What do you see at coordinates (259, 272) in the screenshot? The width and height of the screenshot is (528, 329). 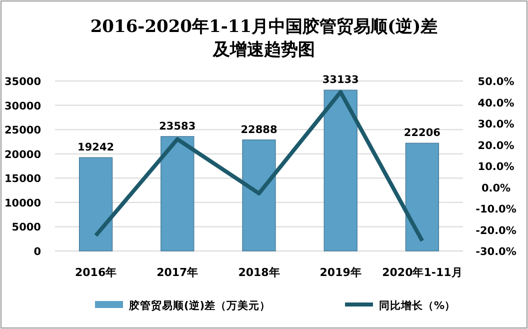 I see `x-tick-label: 2018年` at bounding box center [259, 272].